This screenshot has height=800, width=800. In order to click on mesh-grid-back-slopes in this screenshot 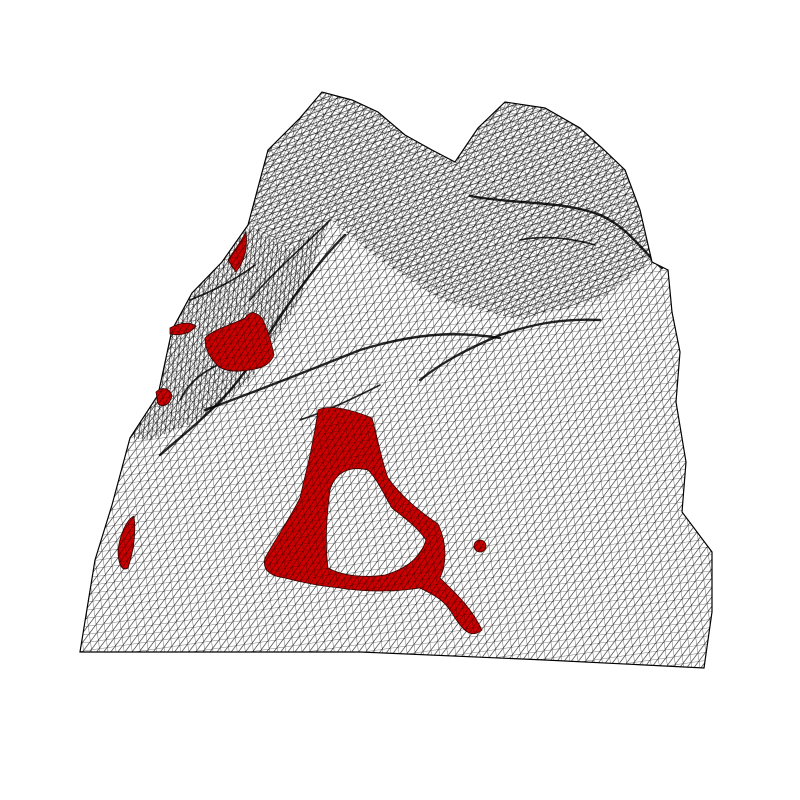, I will do `click(450, 206)`.